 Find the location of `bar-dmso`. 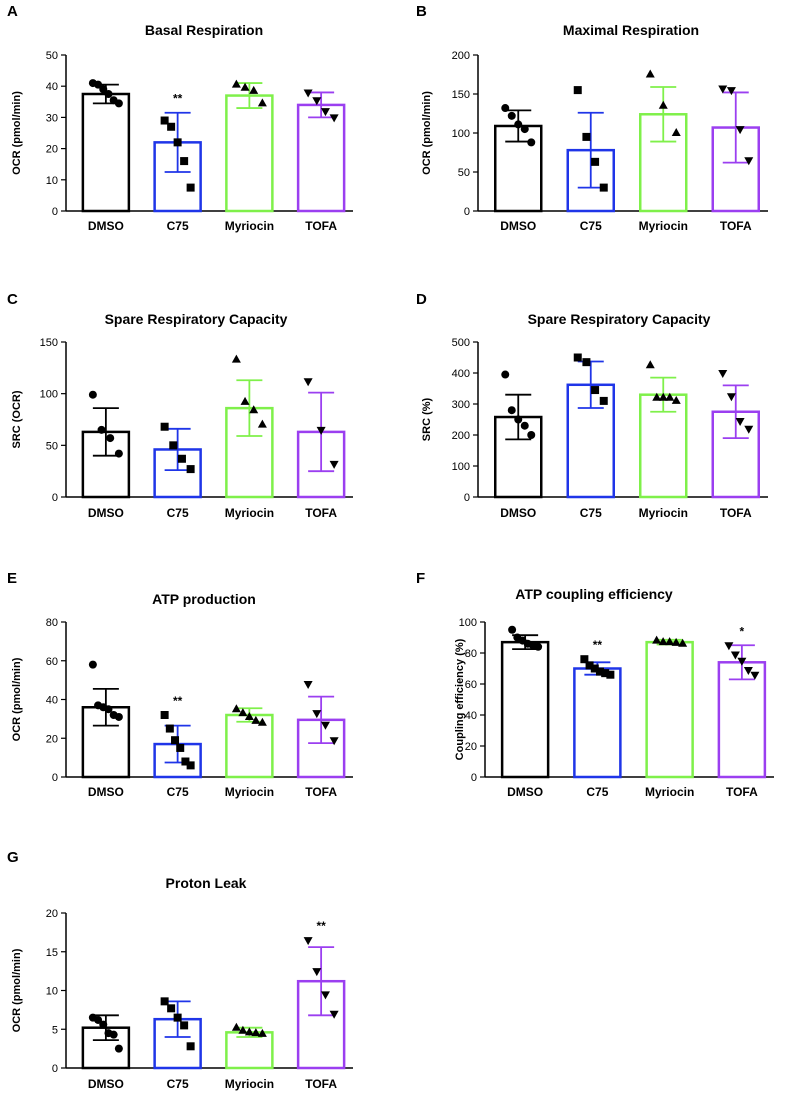

bar-dmso is located at coordinates (525, 709).